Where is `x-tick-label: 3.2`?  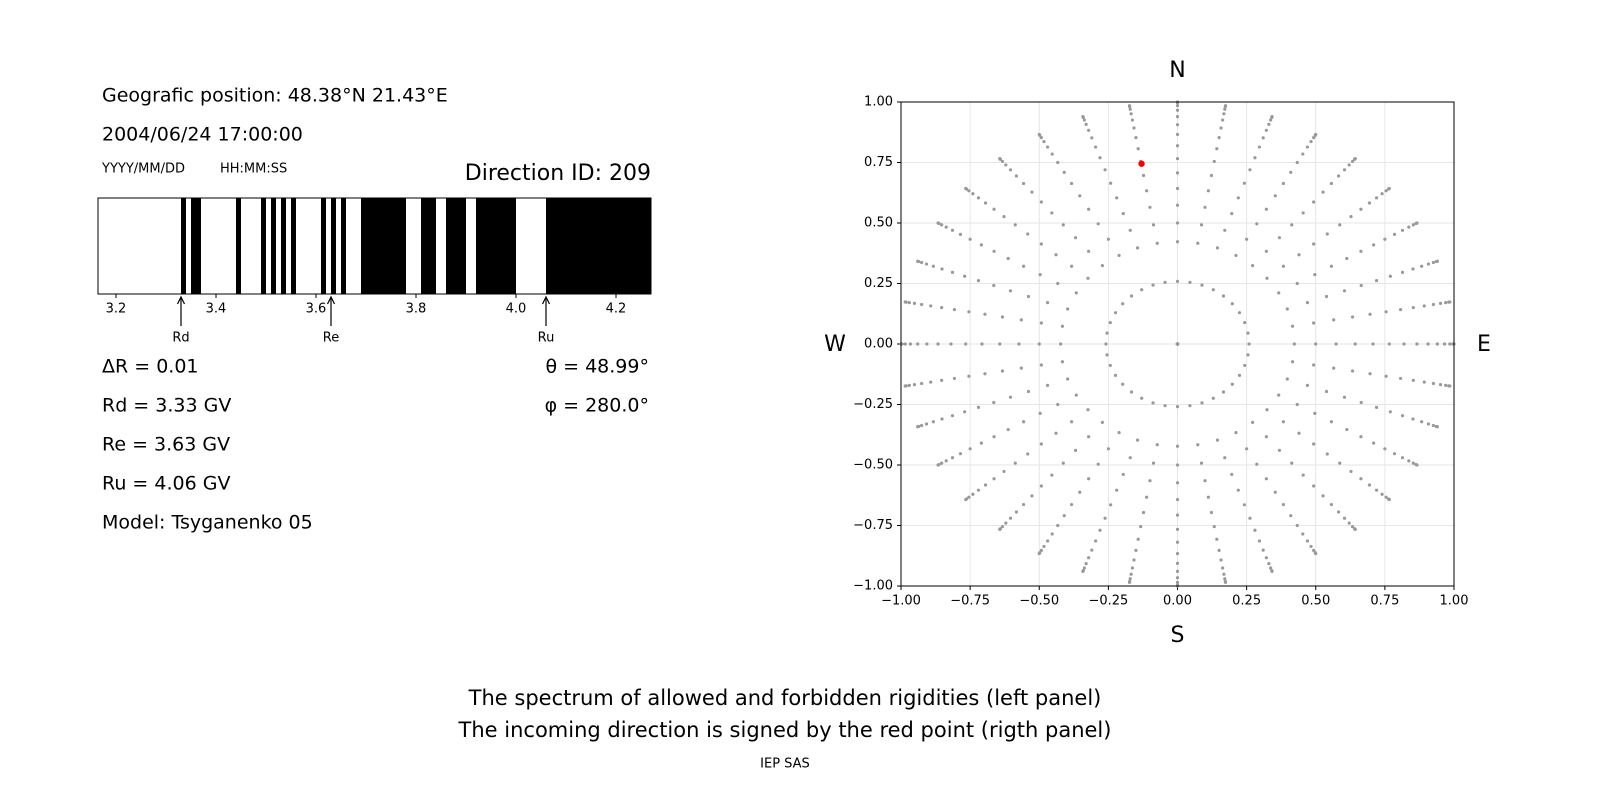
x-tick-label: 3.2 is located at coordinates (116, 309).